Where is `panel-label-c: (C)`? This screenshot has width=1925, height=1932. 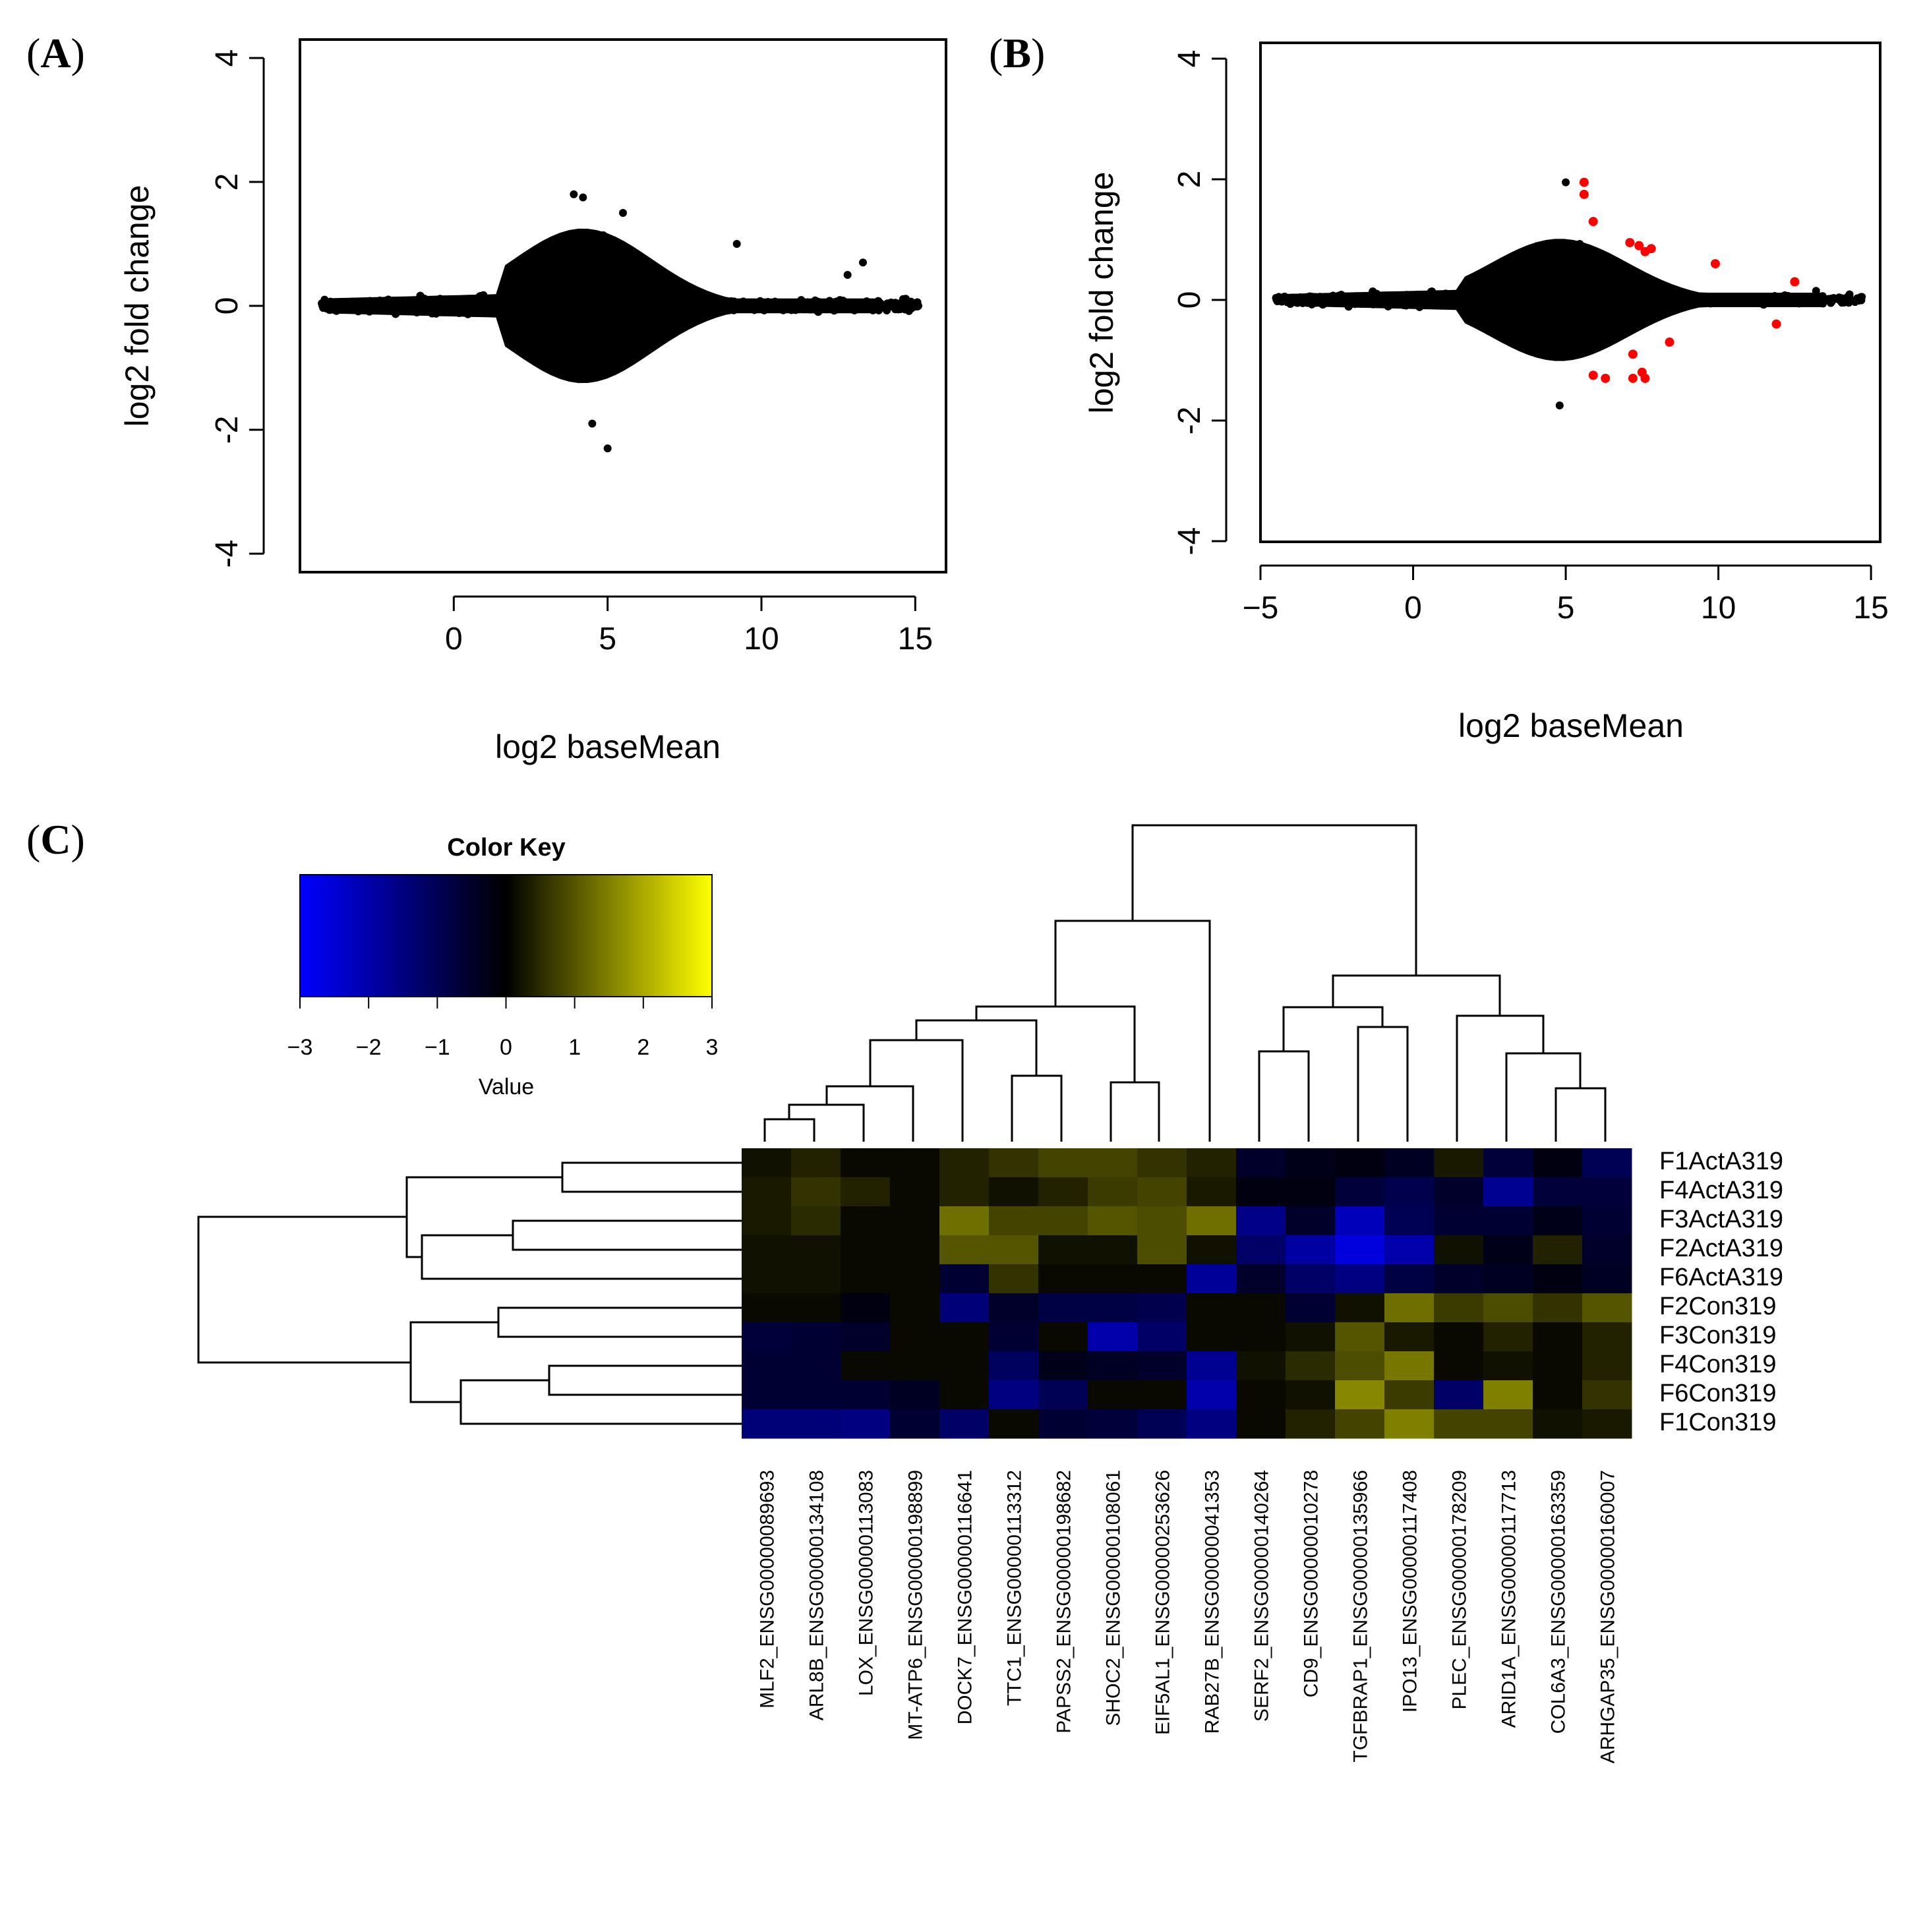
panel-label-c: (C) is located at coordinates (56, 840).